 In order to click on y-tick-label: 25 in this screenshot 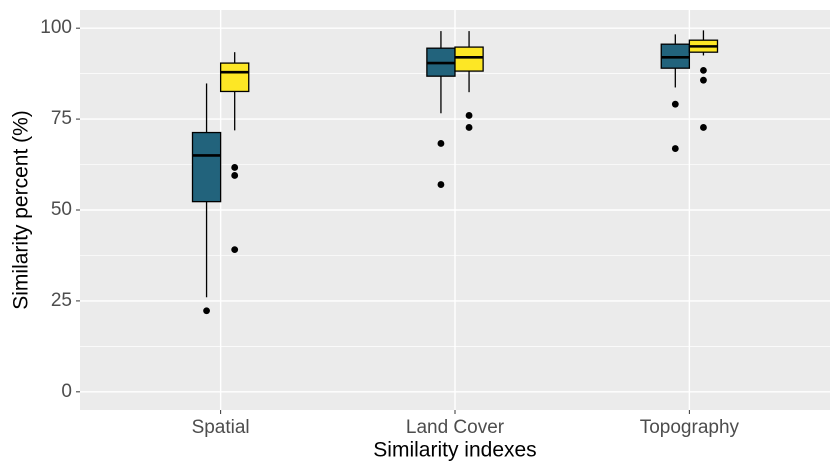, I will do `click(61, 300)`.